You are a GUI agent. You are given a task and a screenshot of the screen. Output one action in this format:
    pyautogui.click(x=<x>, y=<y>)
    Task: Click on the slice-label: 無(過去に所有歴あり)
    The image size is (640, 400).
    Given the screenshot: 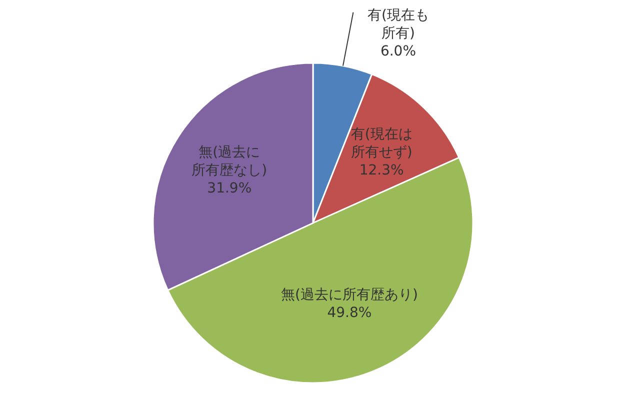 What is the action you would take?
    pyautogui.click(x=349, y=295)
    